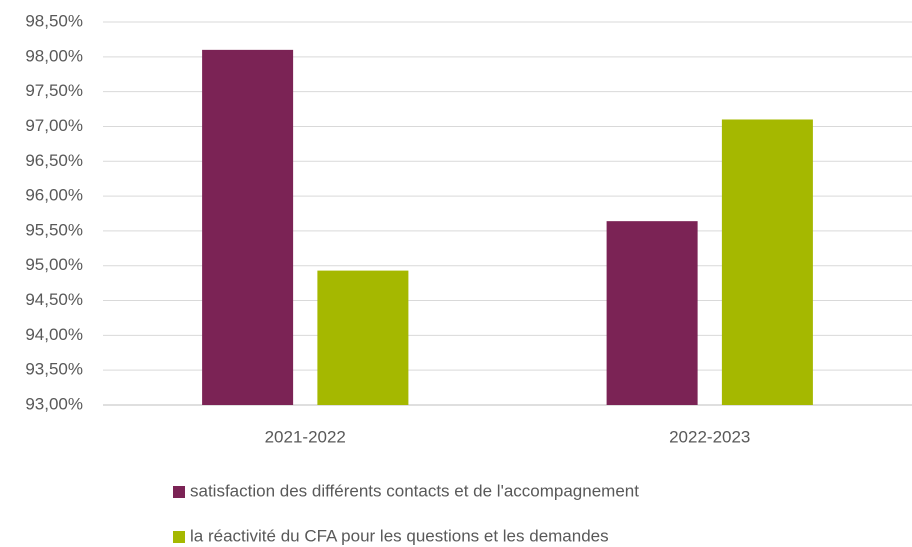  Describe the element at coordinates (709, 436) in the screenshot. I see `x-tick-label: 2022-2023` at that location.